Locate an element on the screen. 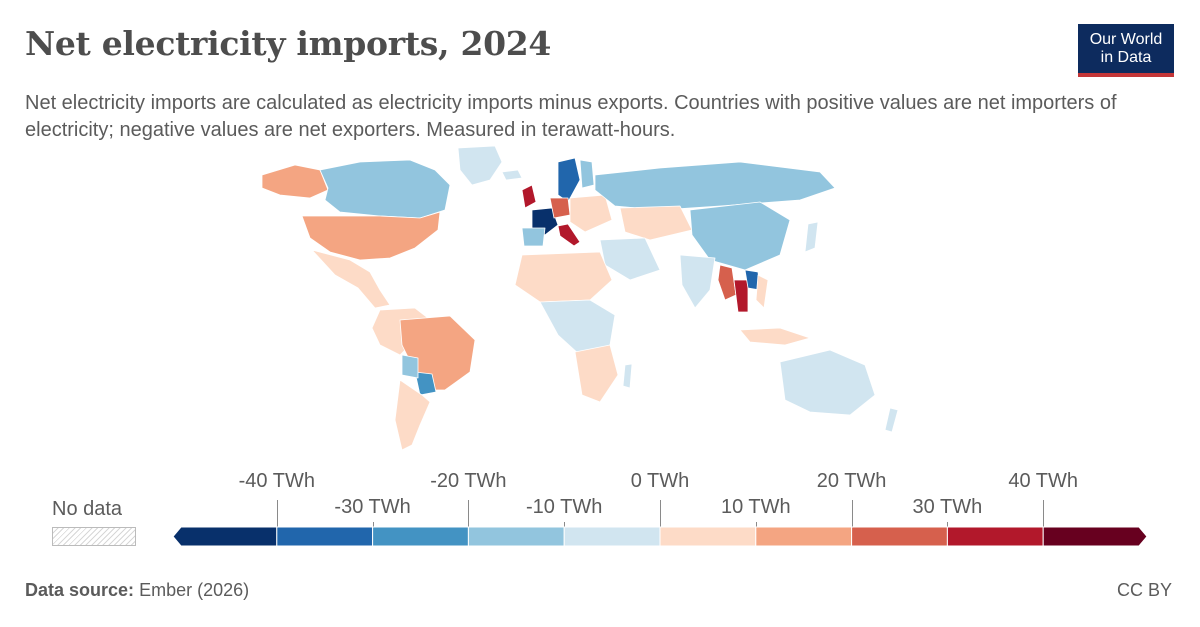  region-scandinavia is located at coordinates (569, 180).